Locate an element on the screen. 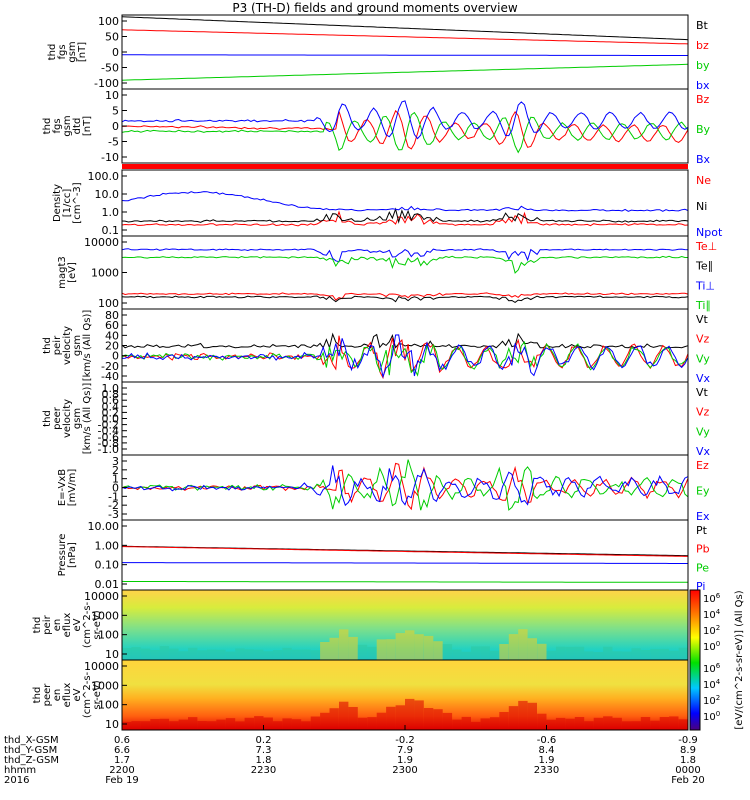  x-tick-label: 8.4 is located at coordinates (547, 750).